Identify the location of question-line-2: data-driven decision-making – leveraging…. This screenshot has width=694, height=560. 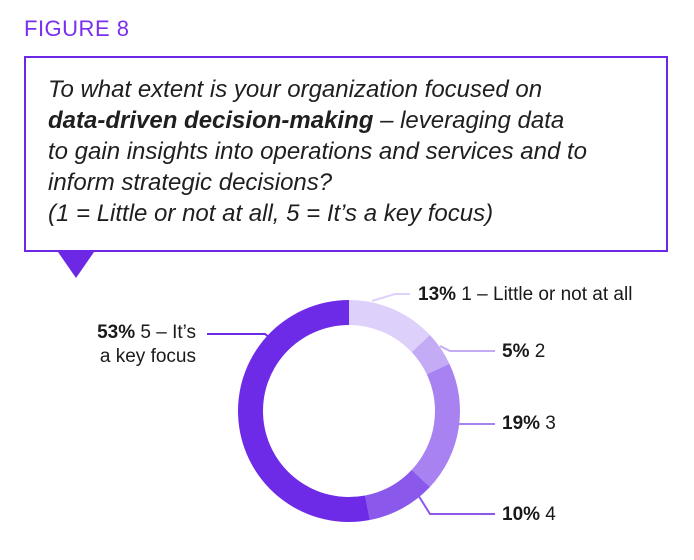
(353, 120).